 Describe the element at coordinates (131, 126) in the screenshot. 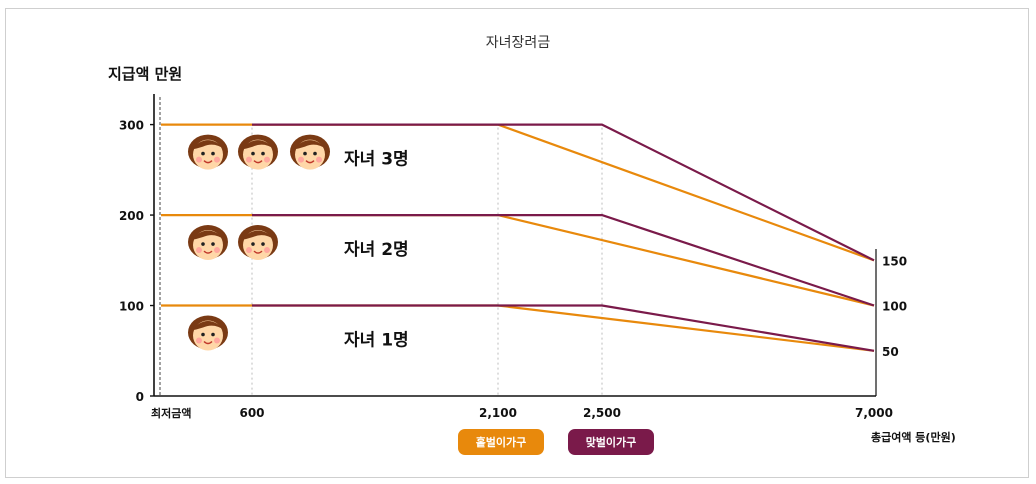

I see `y-tick-label: 300` at that location.